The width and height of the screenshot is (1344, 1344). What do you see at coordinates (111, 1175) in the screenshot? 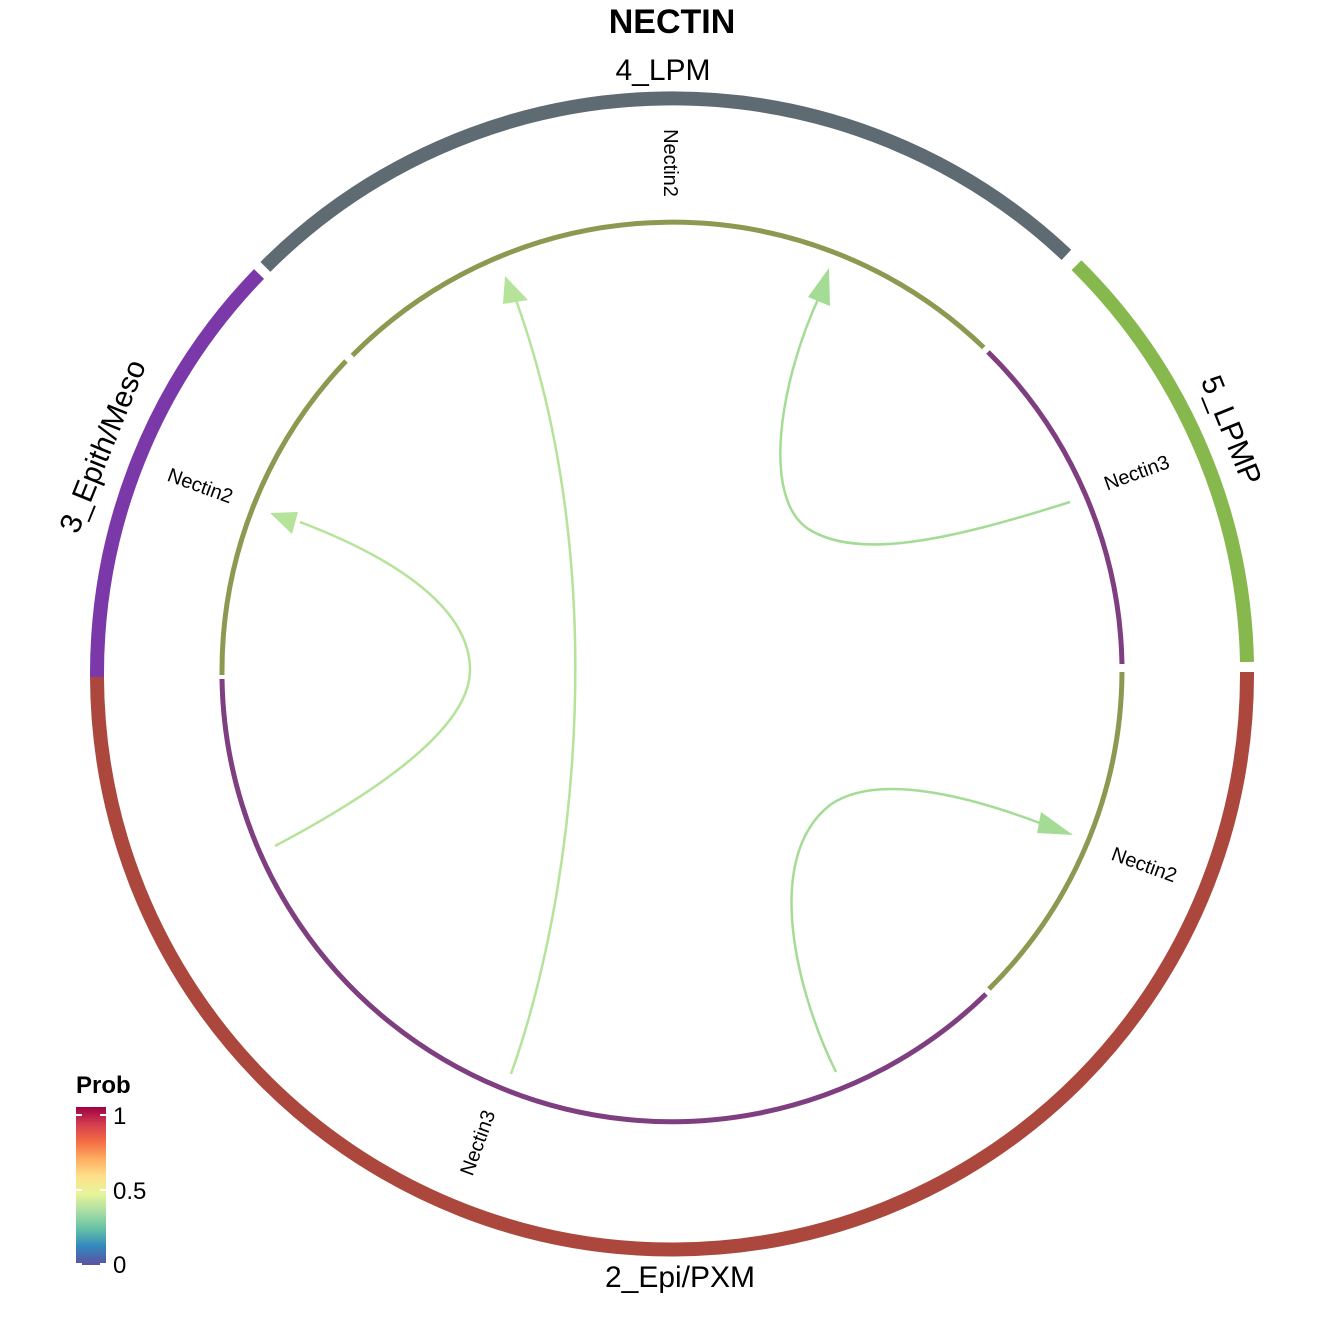
I see `prob-legend: Prob 1 0.5 0` at bounding box center [111, 1175].